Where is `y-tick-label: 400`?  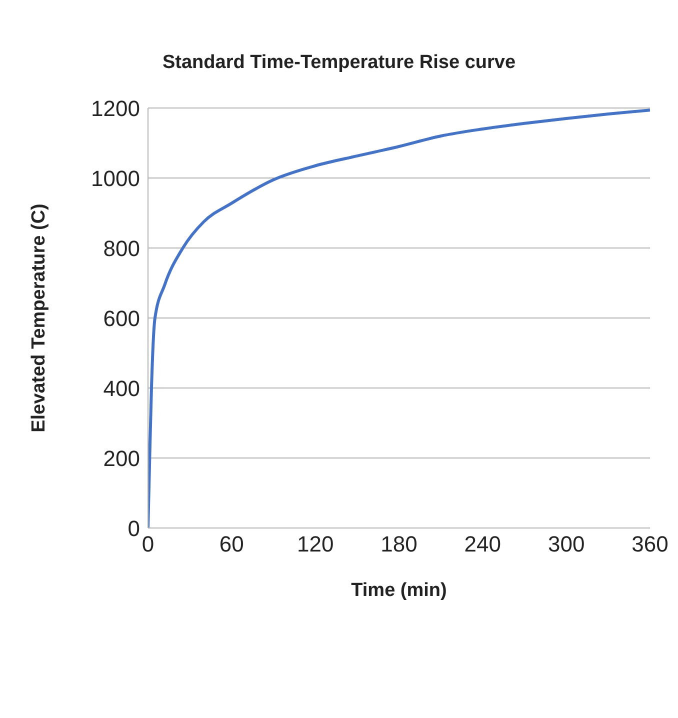 y-tick-label: 400 is located at coordinates (121, 388).